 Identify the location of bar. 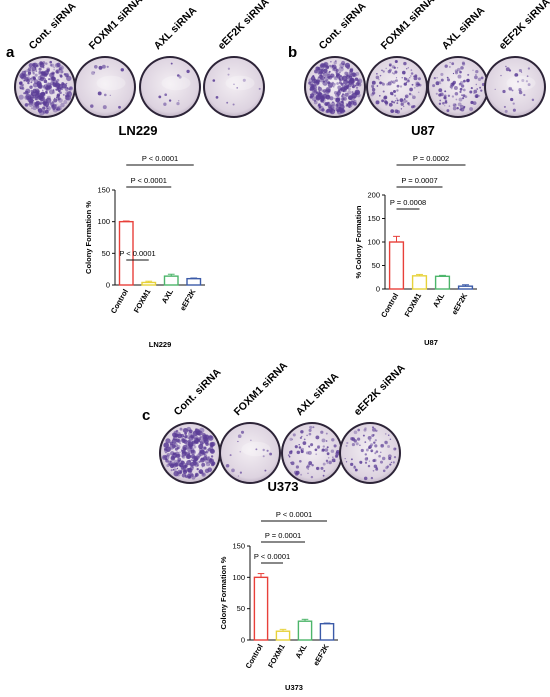
(419, 282).